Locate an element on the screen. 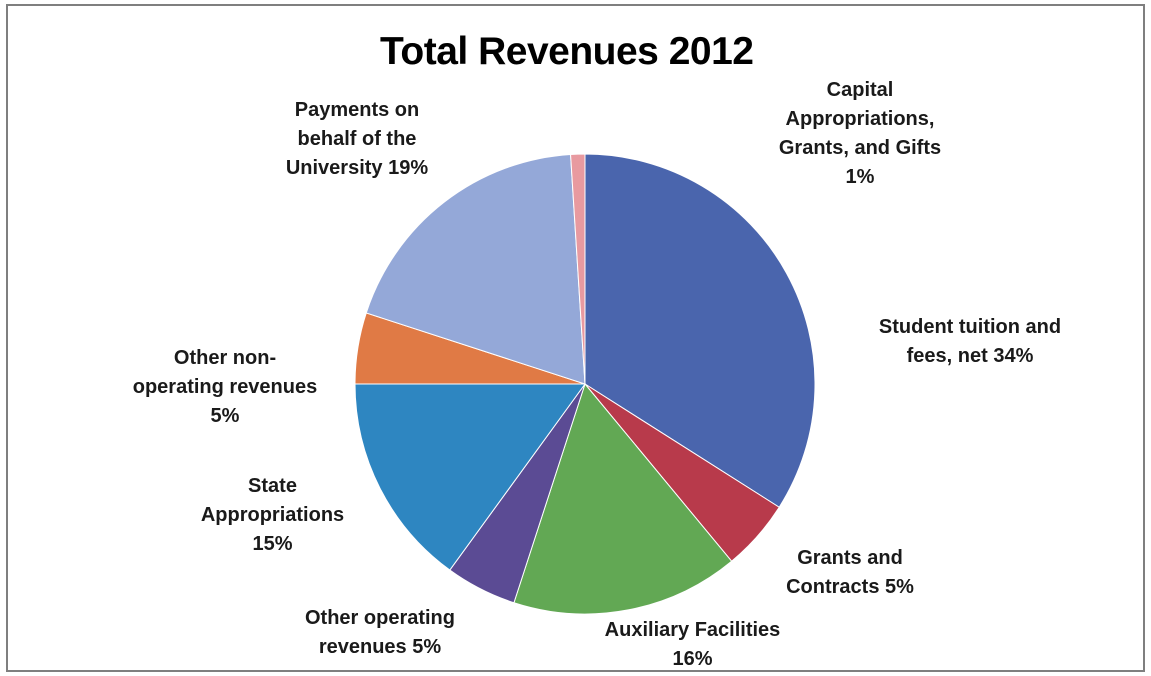 This screenshot has width=1151, height=676. label-other-operating: Other operating revenues 5% is located at coordinates (379, 632).